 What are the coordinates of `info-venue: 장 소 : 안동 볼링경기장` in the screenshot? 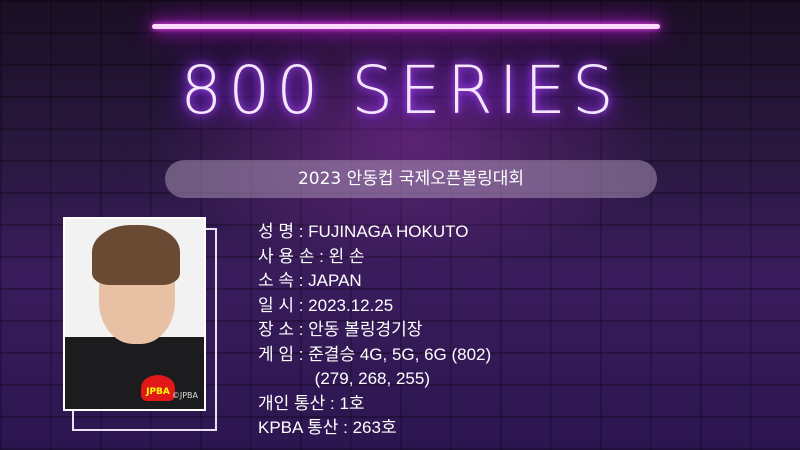 It's located at (340, 329).